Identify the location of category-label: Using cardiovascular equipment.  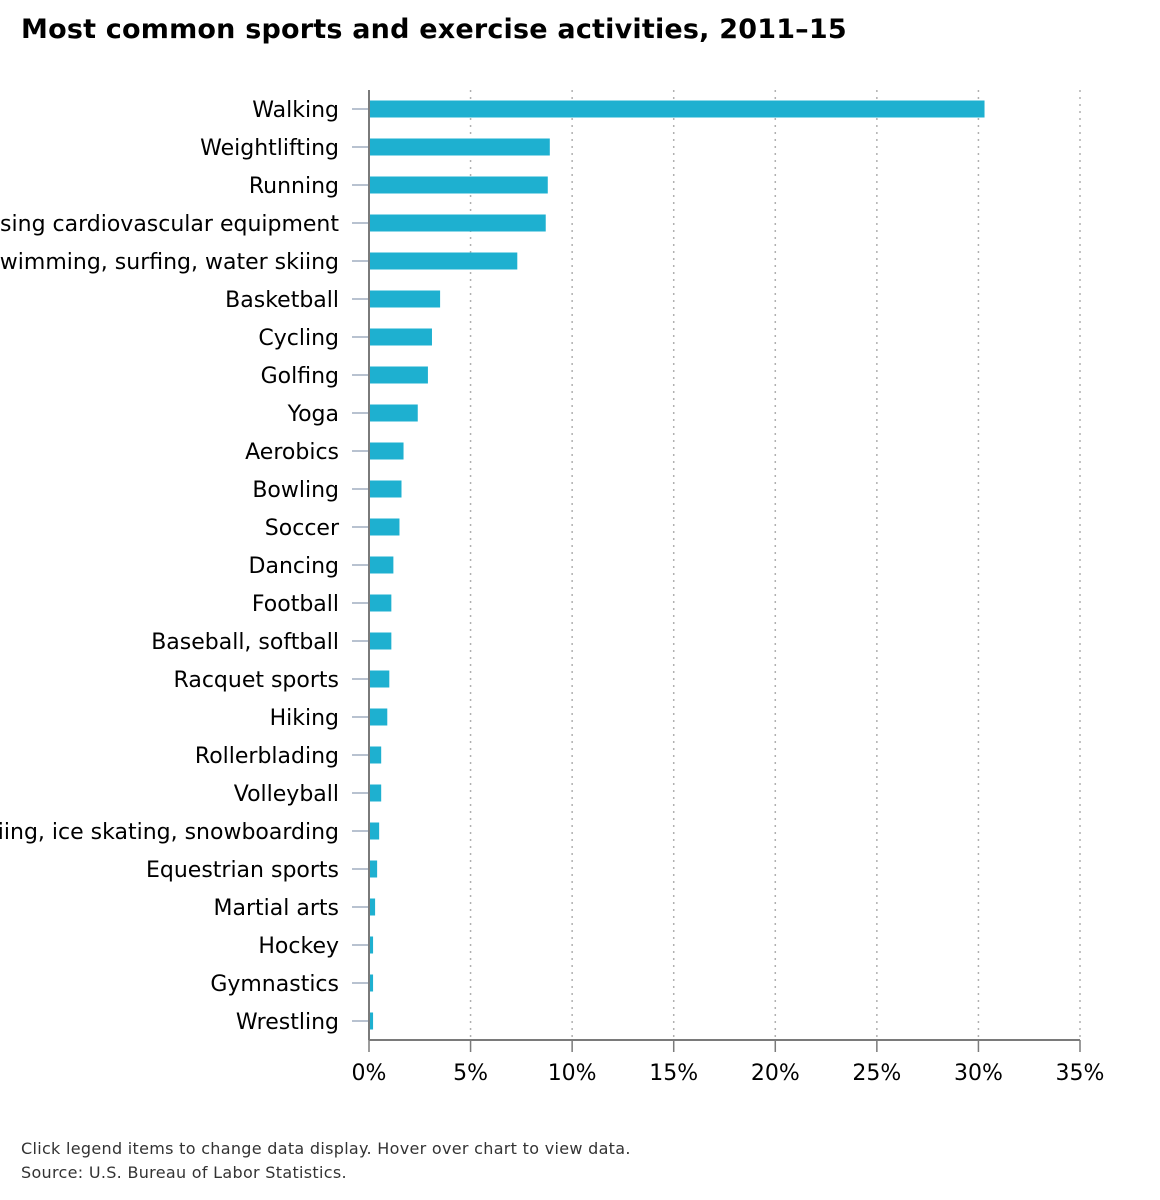
(169, 224).